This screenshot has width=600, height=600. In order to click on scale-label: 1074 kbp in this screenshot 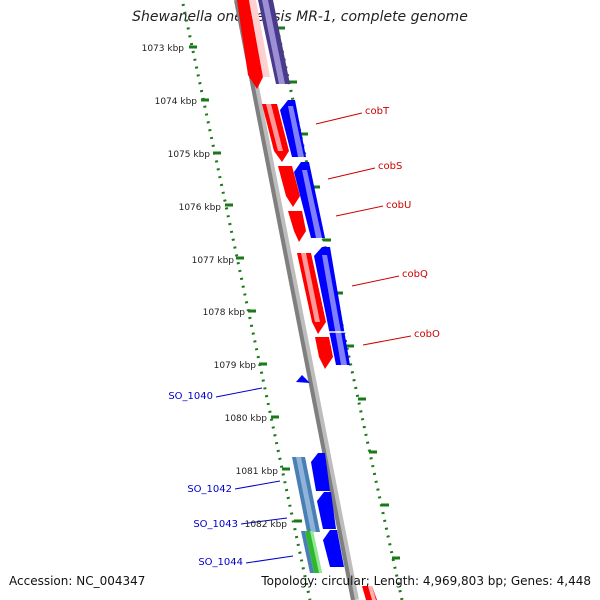, I will do `click(176, 102)`.